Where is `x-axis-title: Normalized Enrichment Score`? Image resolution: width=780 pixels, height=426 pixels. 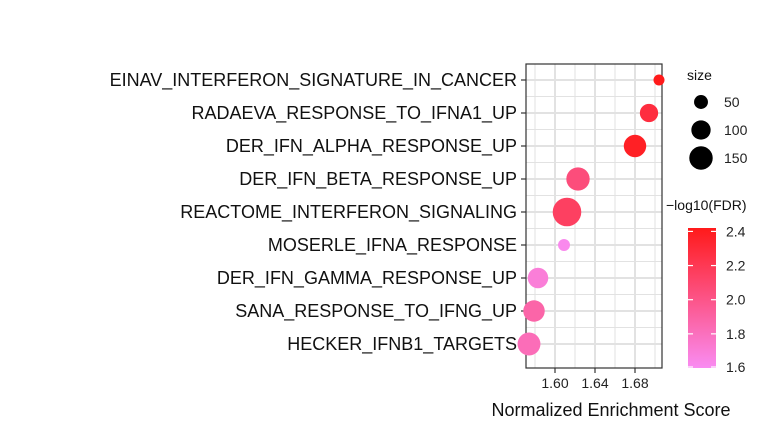
x-axis-title: Normalized Enrichment Score is located at coordinates (610, 410).